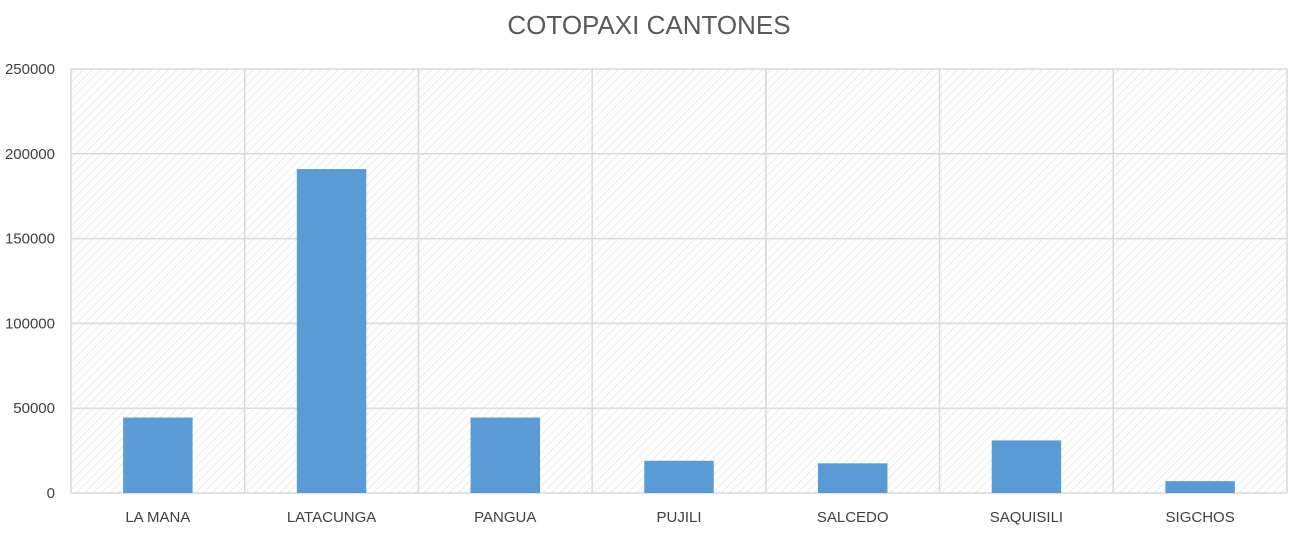  I want to click on x-tick-label: LA MANA, so click(157, 517).